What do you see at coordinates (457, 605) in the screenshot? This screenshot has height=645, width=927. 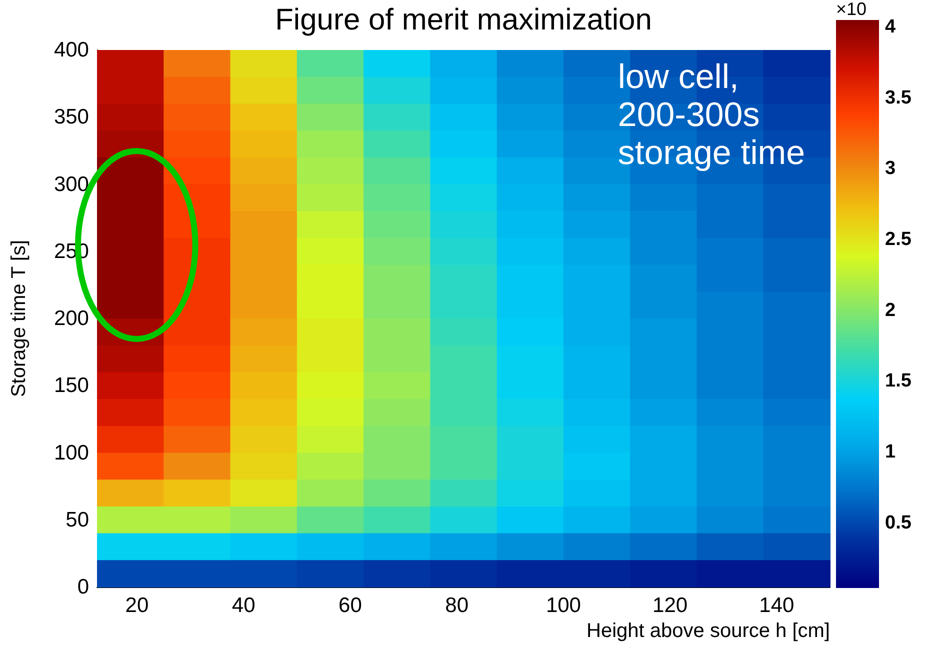 I see `x-tick-label: 80` at bounding box center [457, 605].